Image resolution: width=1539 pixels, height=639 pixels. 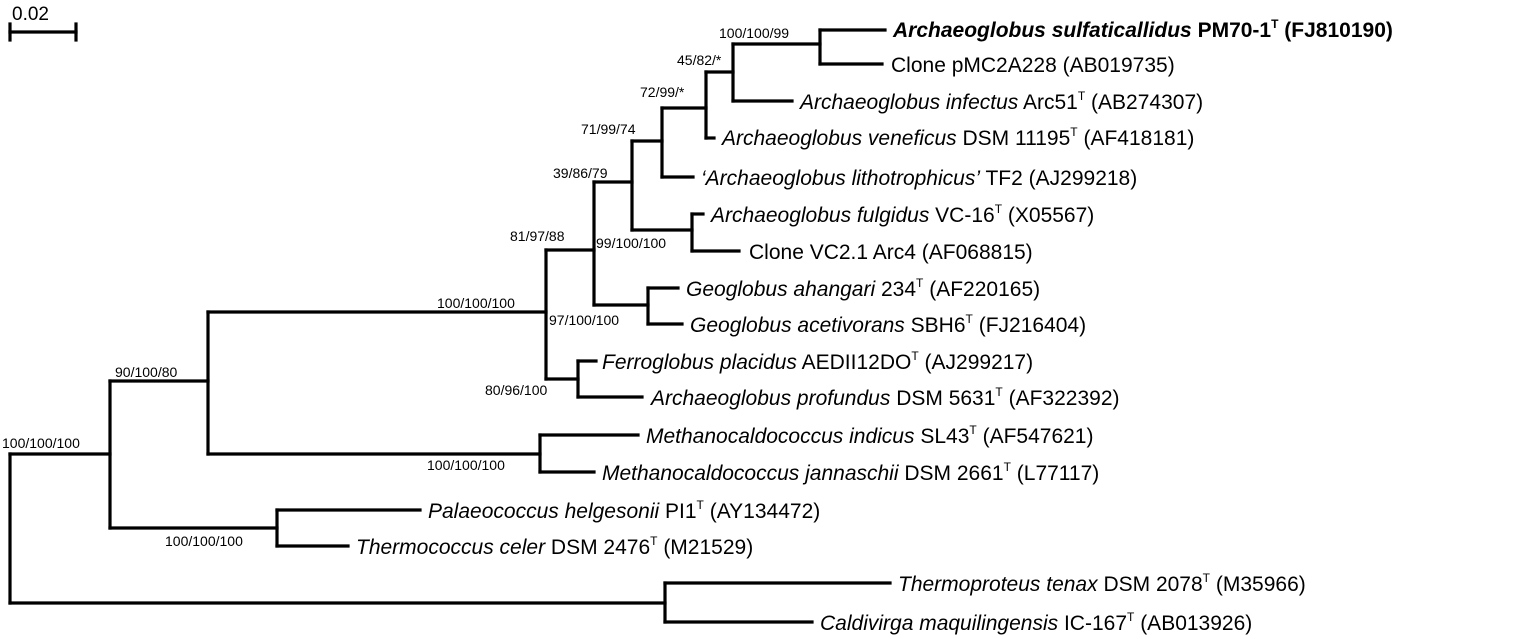 I want to click on taxon-archaeoglobus-infectus: Archaeoglobus infectus Arc51T (AB274307), so click(x=1000, y=101).